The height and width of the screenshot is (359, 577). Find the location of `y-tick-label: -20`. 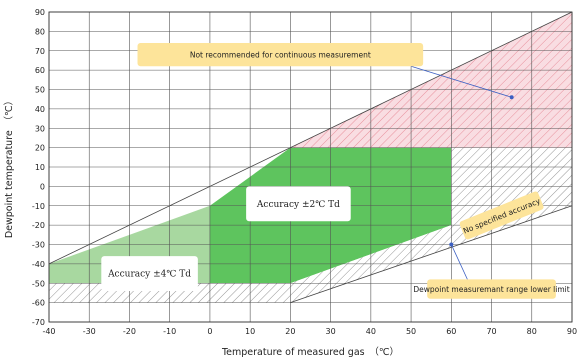

y-tick-label: -20 is located at coordinates (38, 225).